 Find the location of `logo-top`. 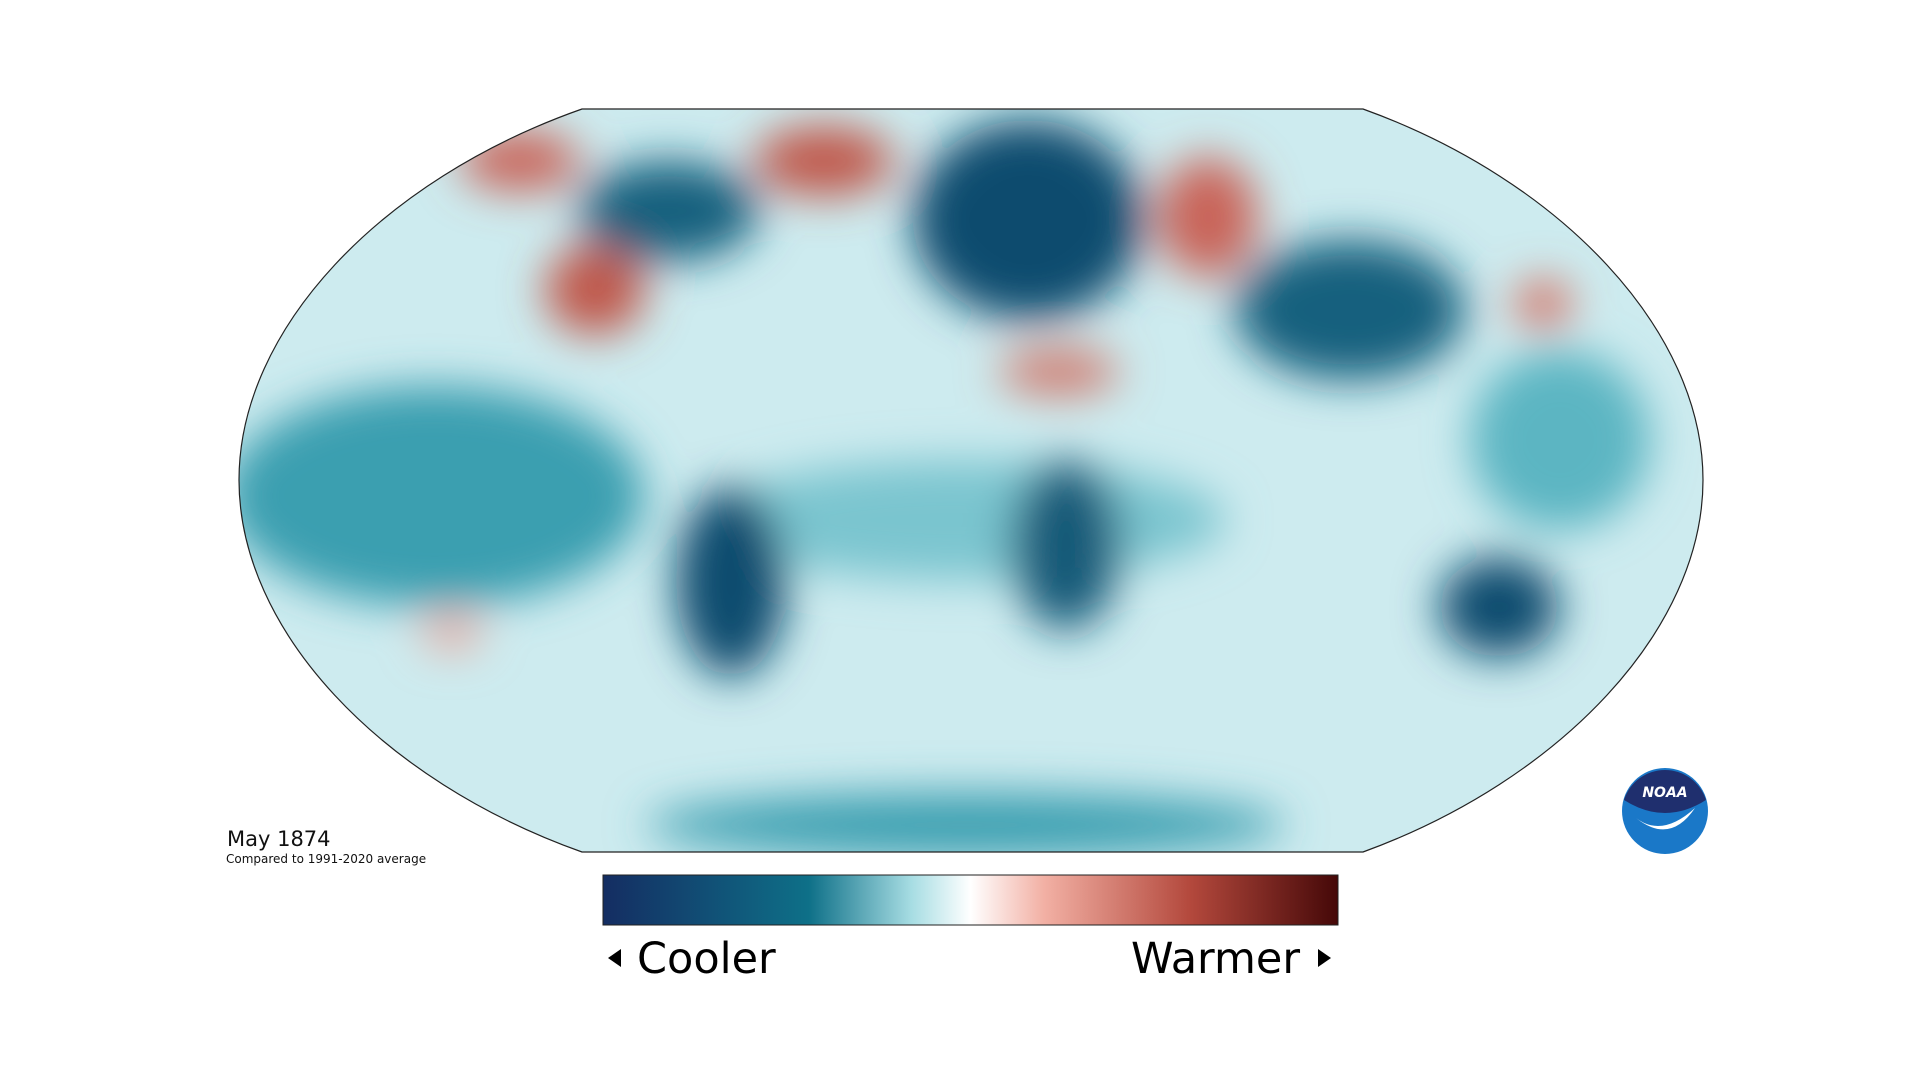

logo-top is located at coordinates (1665, 791).